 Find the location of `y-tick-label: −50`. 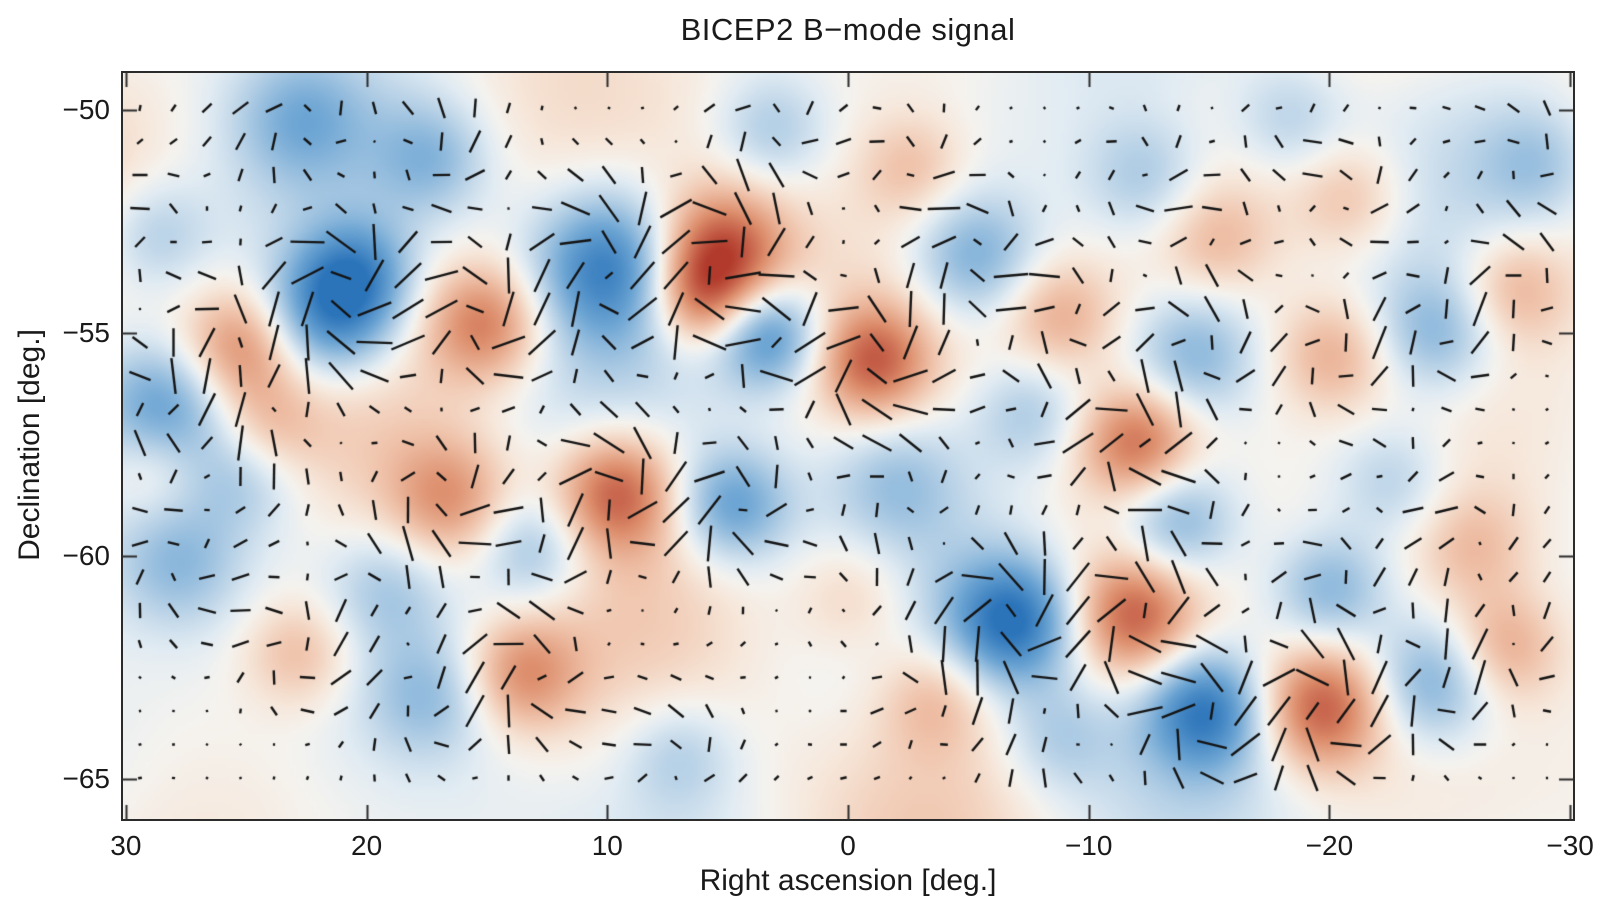

y-tick-label: −50 is located at coordinates (86, 109).